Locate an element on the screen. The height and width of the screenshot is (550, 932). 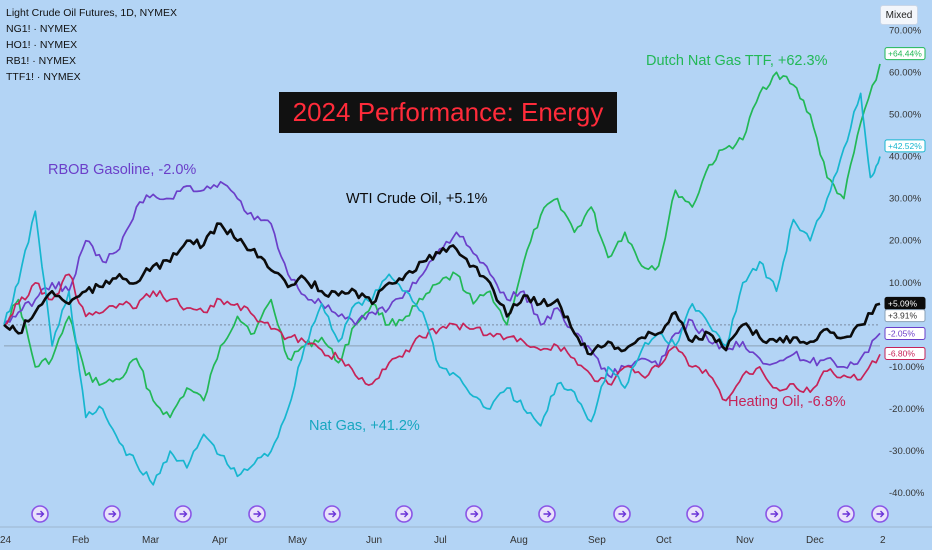
series-label-heating-oil: Heating Oil, -6.8% is located at coordinates (787, 402).